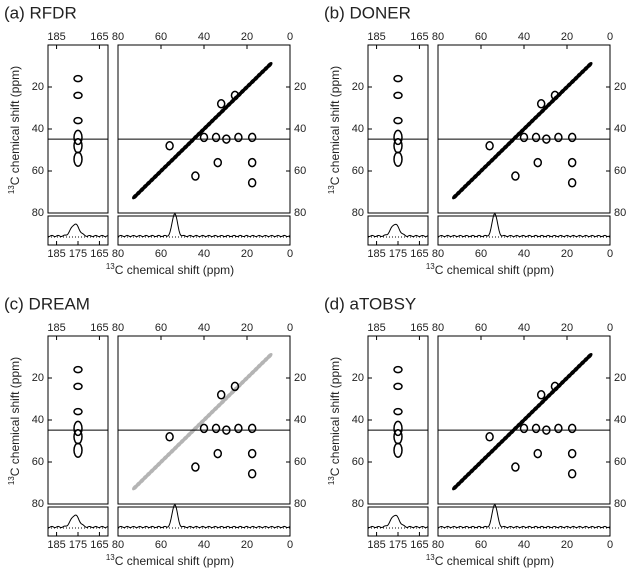  I want to click on panel-label: (b) DONER, so click(367, 12).